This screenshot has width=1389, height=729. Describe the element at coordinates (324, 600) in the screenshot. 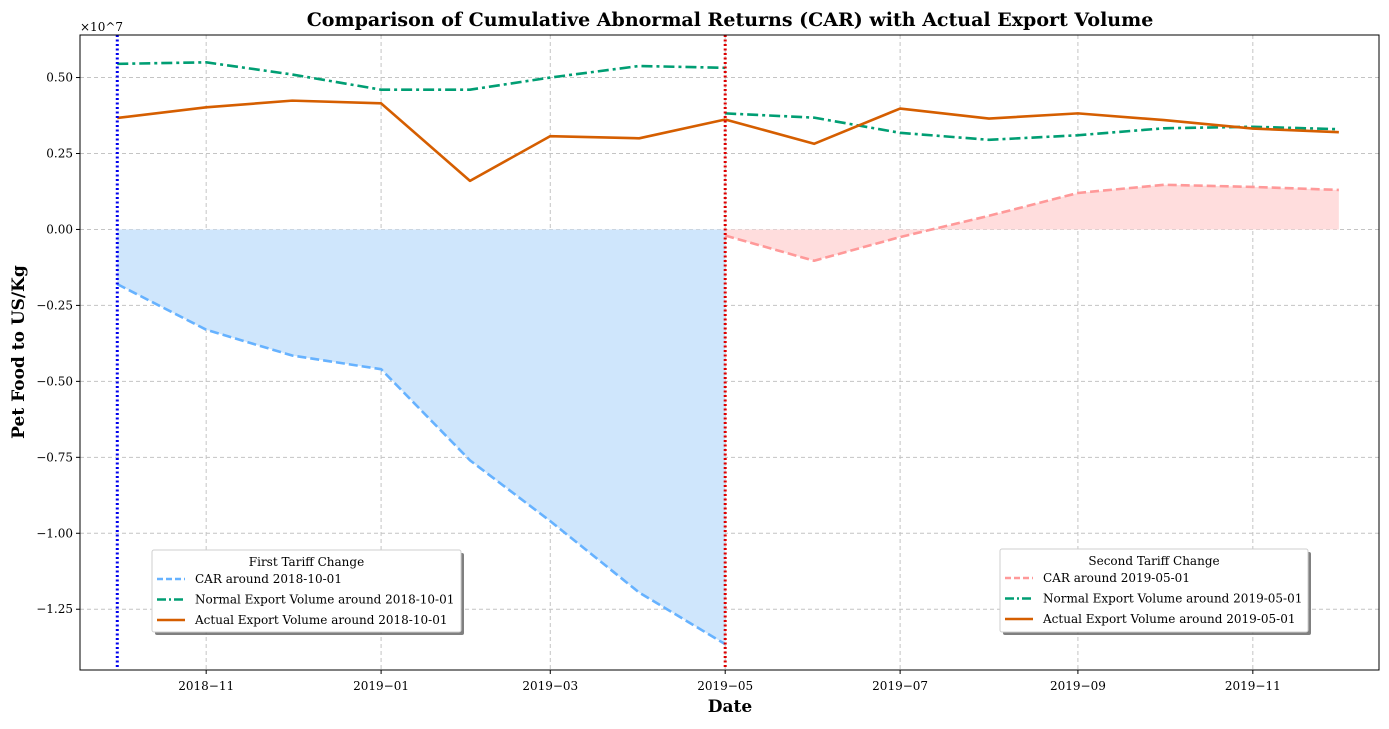

I see `legend-entry-label: Normal Export Volume around 2018-10-01` at that location.